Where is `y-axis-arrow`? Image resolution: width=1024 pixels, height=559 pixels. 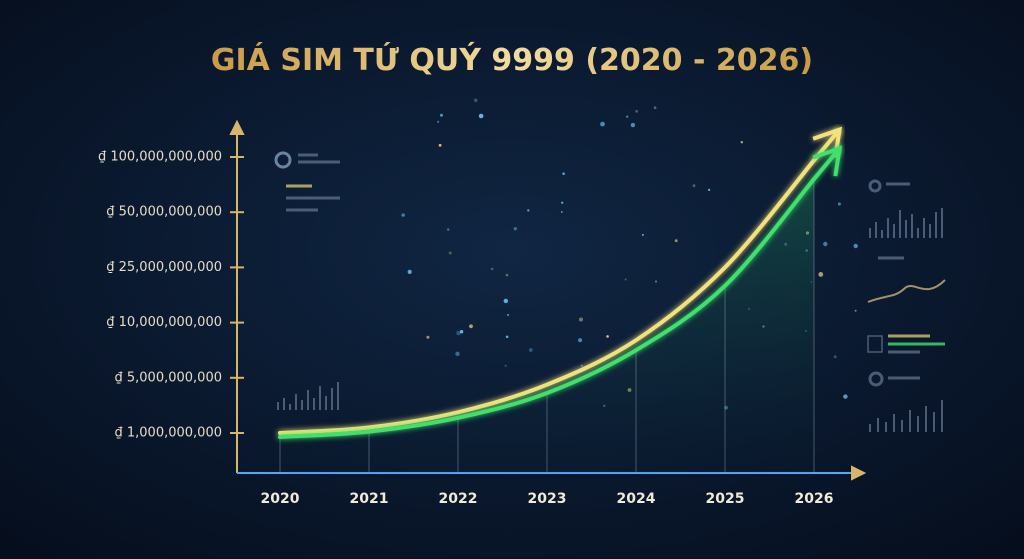
y-axis-arrow is located at coordinates (237, 127).